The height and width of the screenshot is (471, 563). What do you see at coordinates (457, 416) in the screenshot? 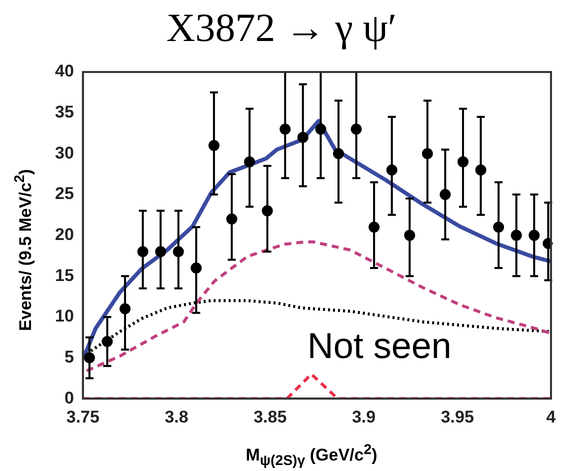
I see `x-tick-label: 3.95` at bounding box center [457, 416].